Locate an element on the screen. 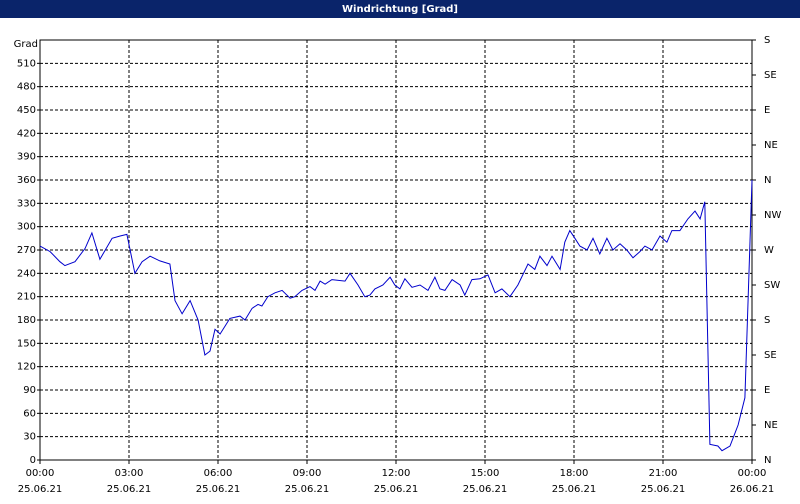 The image size is (800, 504). y2-tick-label: W is located at coordinates (769, 250).